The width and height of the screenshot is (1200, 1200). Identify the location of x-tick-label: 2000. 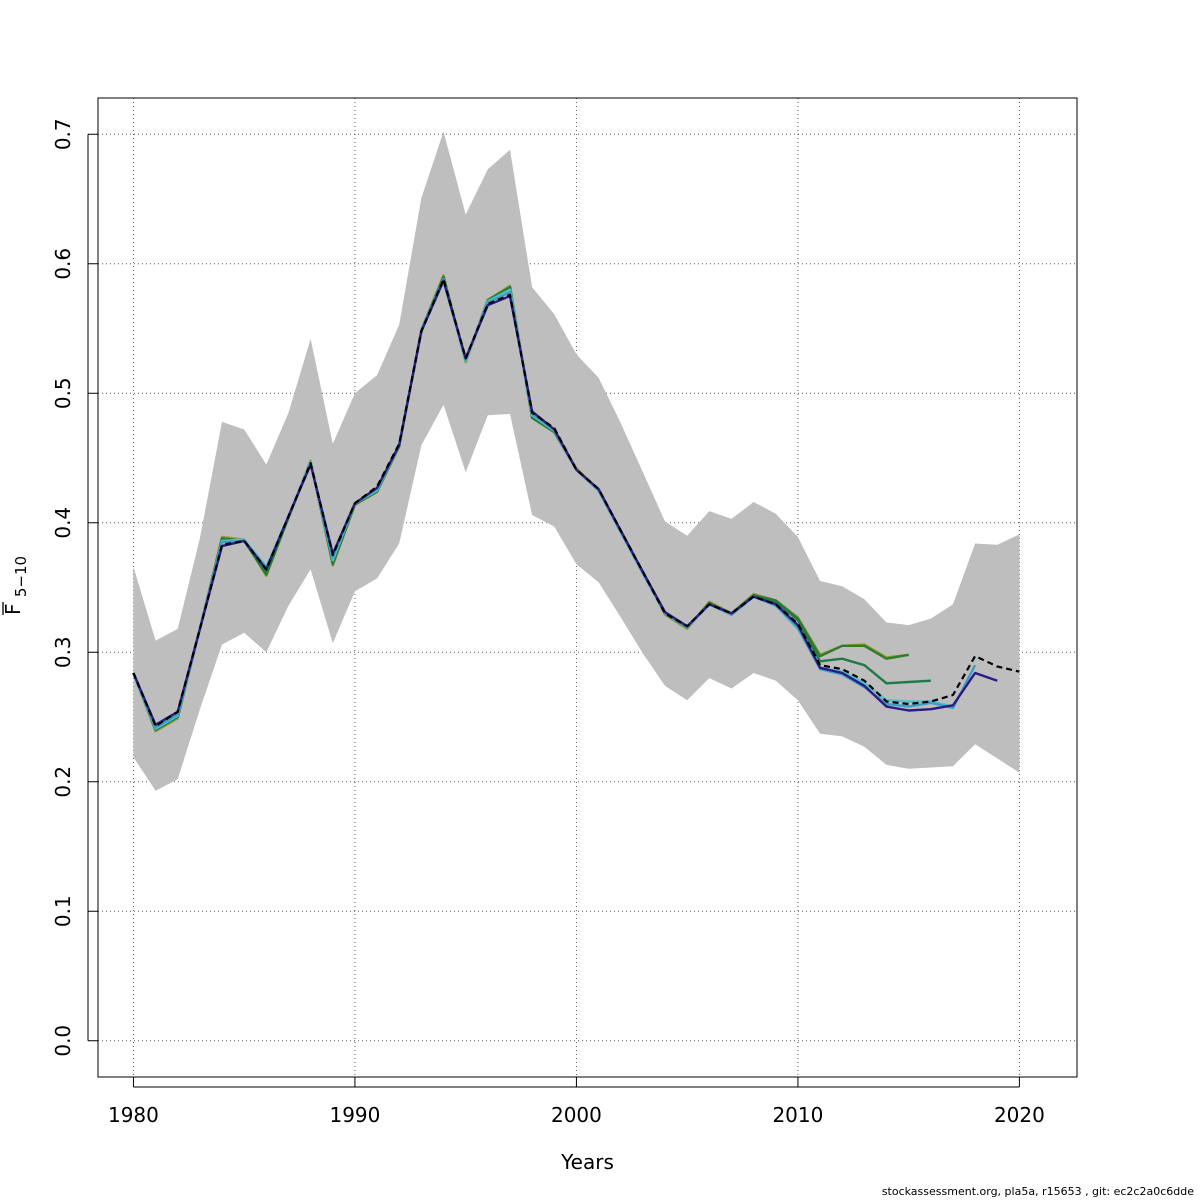
(576, 1115).